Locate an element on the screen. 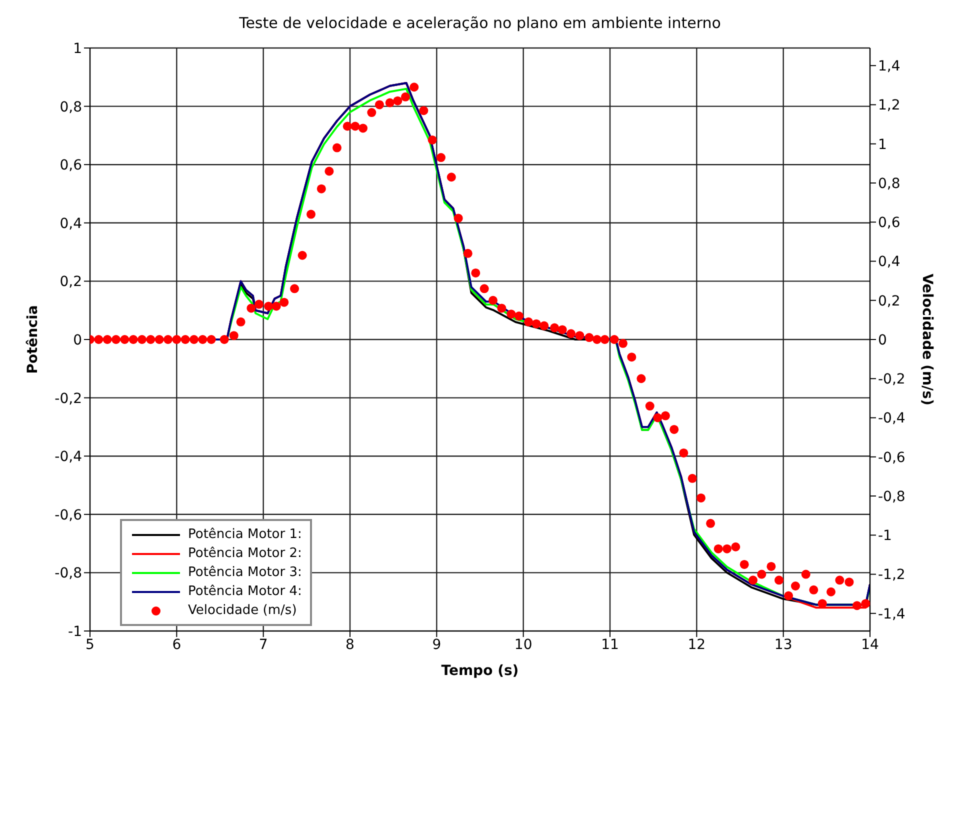 The width and height of the screenshot is (960, 817). x-tick-label: 11 is located at coordinates (610, 644).